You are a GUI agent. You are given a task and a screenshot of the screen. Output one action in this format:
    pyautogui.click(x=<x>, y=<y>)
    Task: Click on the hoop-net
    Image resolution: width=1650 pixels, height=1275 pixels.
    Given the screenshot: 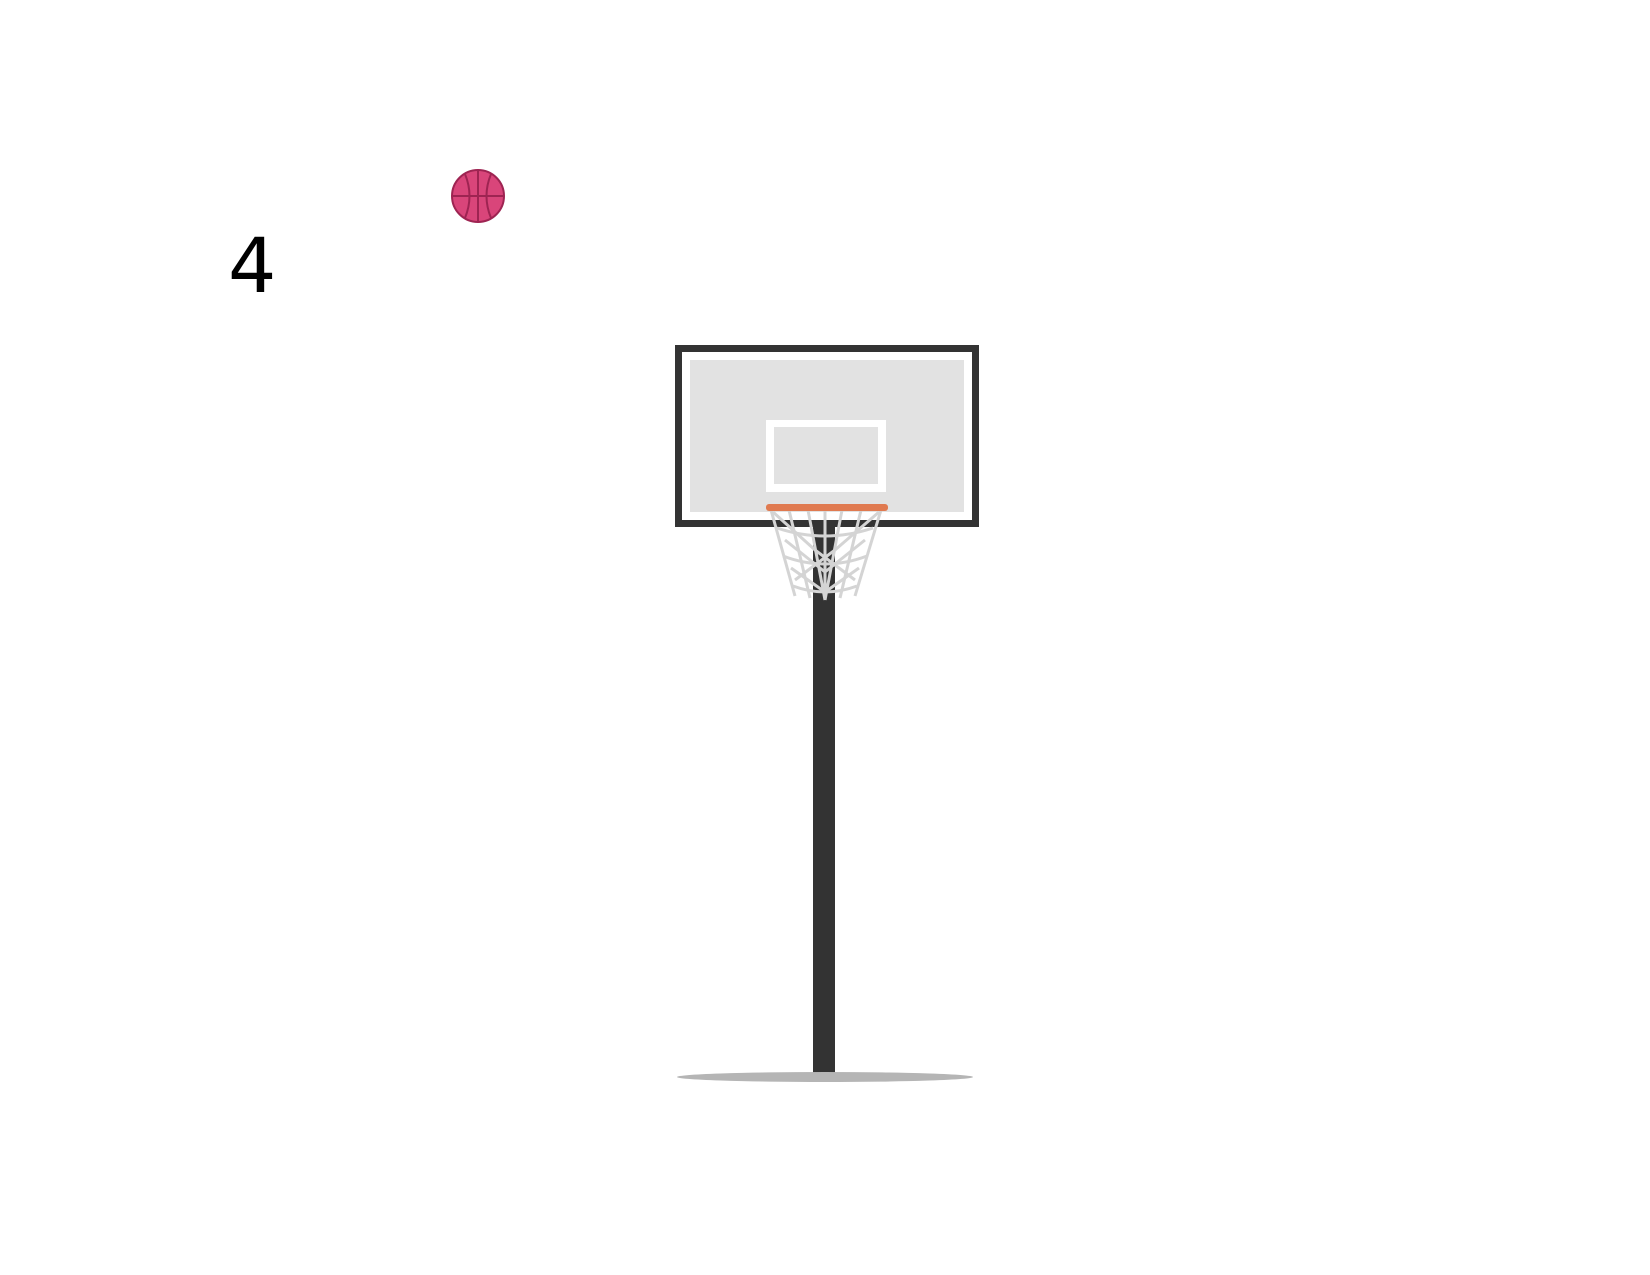 What is the action you would take?
    pyautogui.click(x=826, y=555)
    